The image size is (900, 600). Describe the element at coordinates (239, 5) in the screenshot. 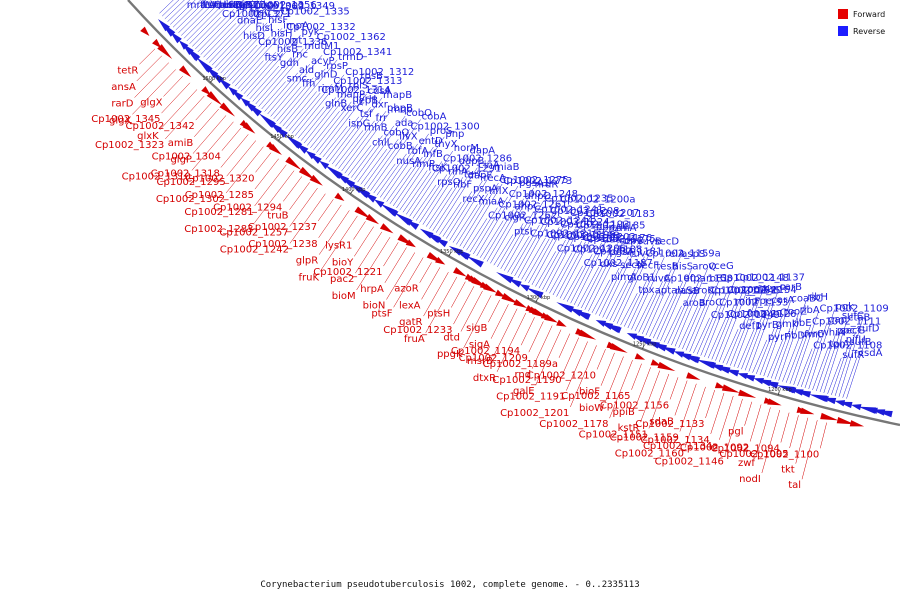

I see `gene-label-reverse: sepF` at that location.